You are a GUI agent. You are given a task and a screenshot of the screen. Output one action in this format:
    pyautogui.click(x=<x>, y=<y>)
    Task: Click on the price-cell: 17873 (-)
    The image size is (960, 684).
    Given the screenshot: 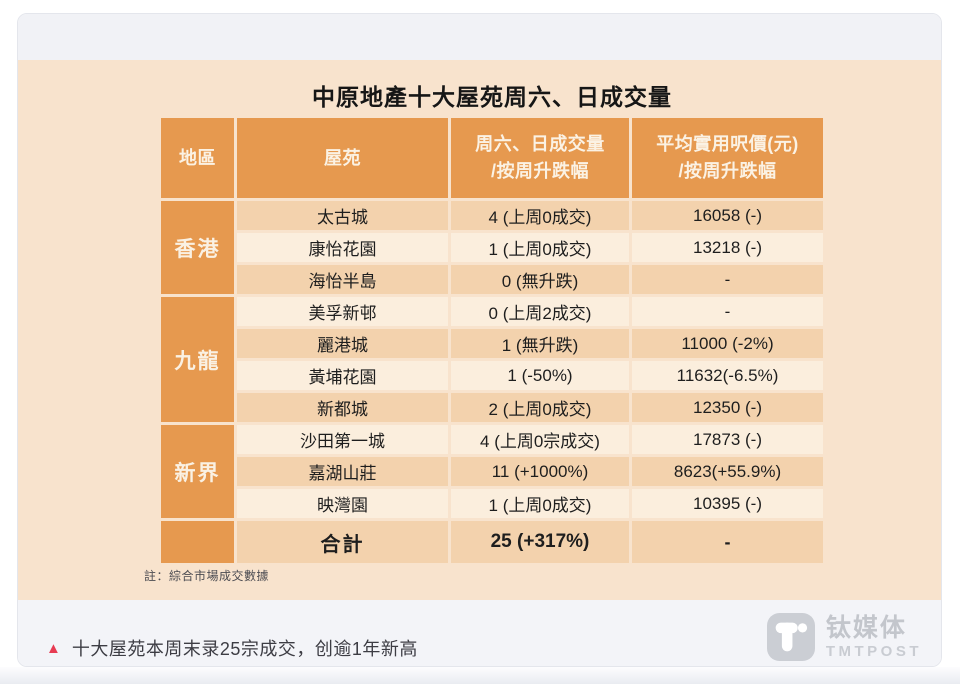 What is the action you would take?
    pyautogui.click(x=727, y=439)
    